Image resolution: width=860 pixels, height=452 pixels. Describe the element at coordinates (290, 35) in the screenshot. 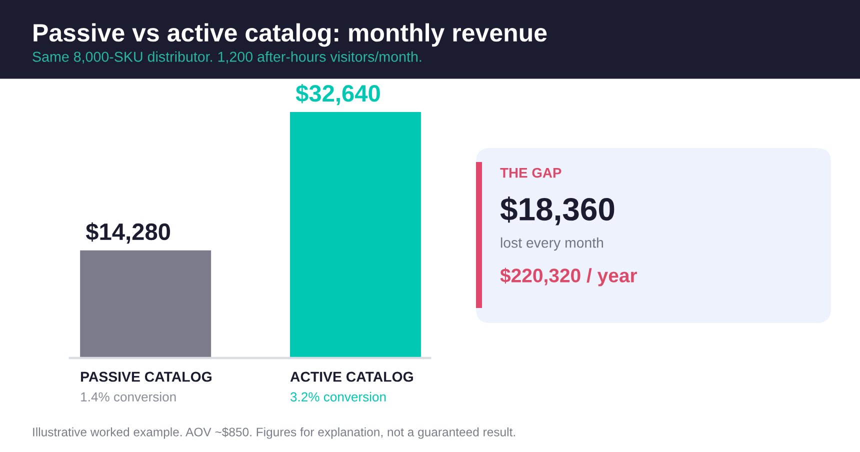

I see `chart-title: Passive vs active catalog: monthly revenue` at that location.